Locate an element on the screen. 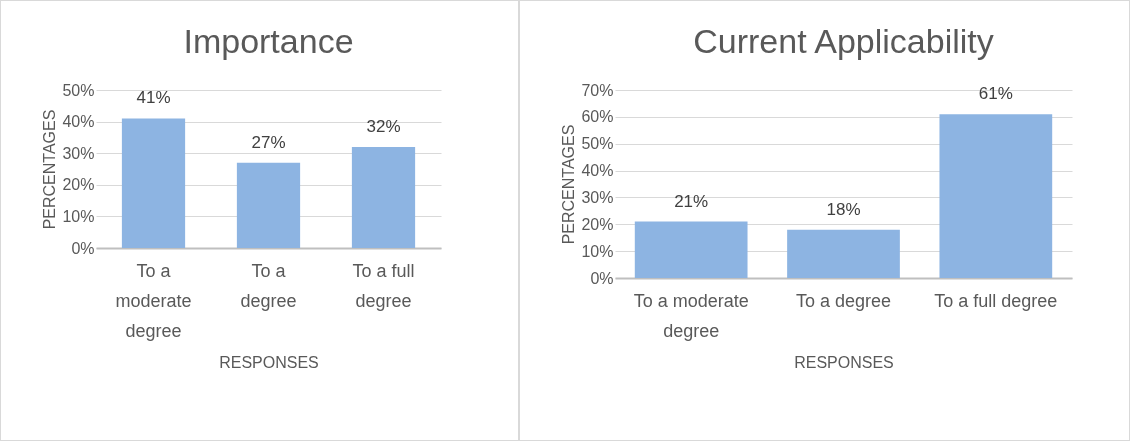  y-tick-label: 60% is located at coordinates (597, 117).